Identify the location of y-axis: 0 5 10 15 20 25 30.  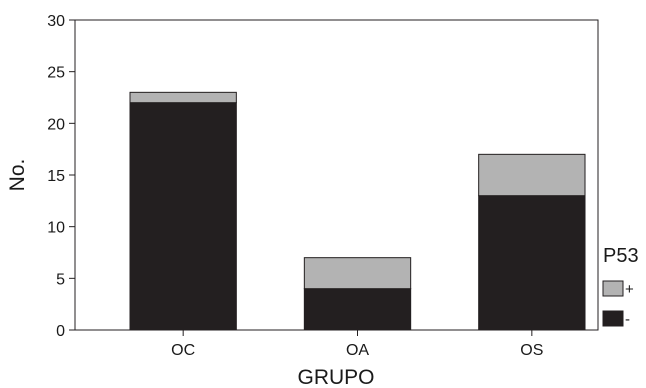
(61, 176).